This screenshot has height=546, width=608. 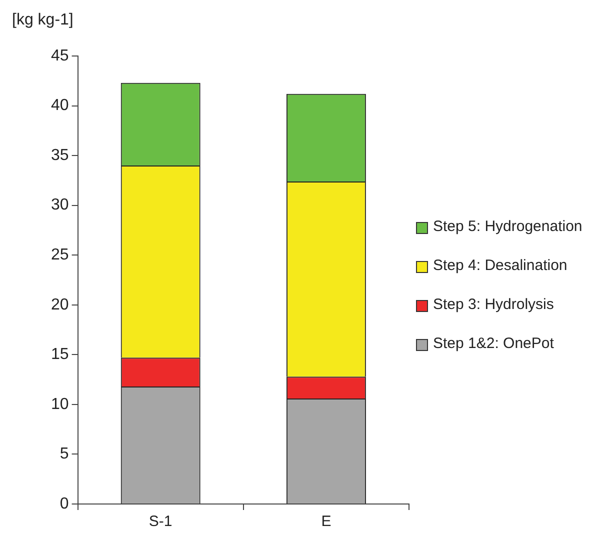 I want to click on y-tick-label: 5, so click(x=64, y=454).